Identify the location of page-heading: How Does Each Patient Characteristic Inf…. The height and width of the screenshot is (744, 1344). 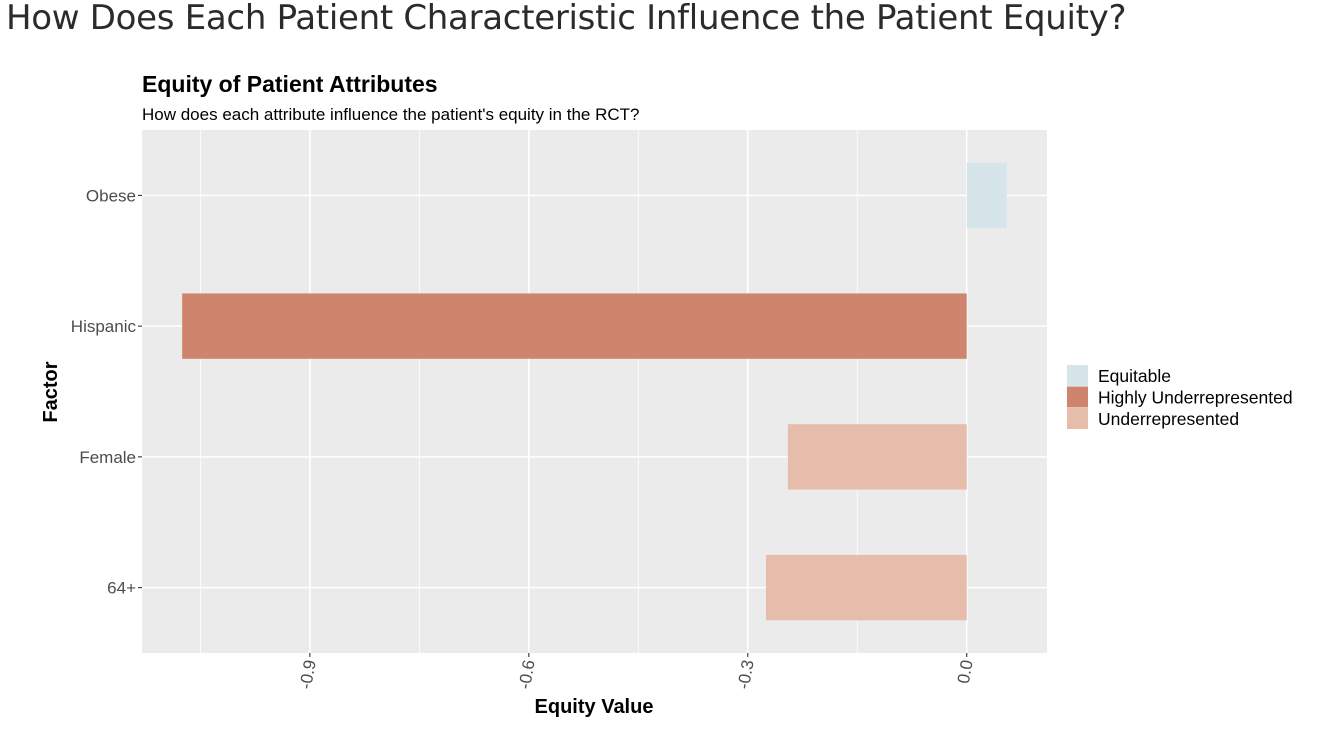
(566, 19).